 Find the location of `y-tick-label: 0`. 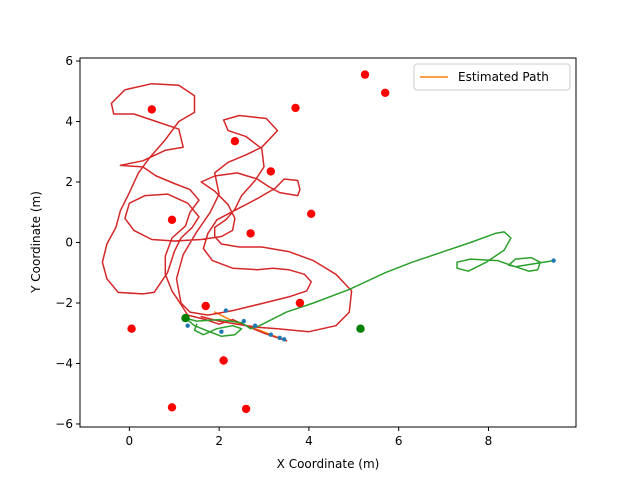

y-tick-label: 0 is located at coordinates (69, 243).